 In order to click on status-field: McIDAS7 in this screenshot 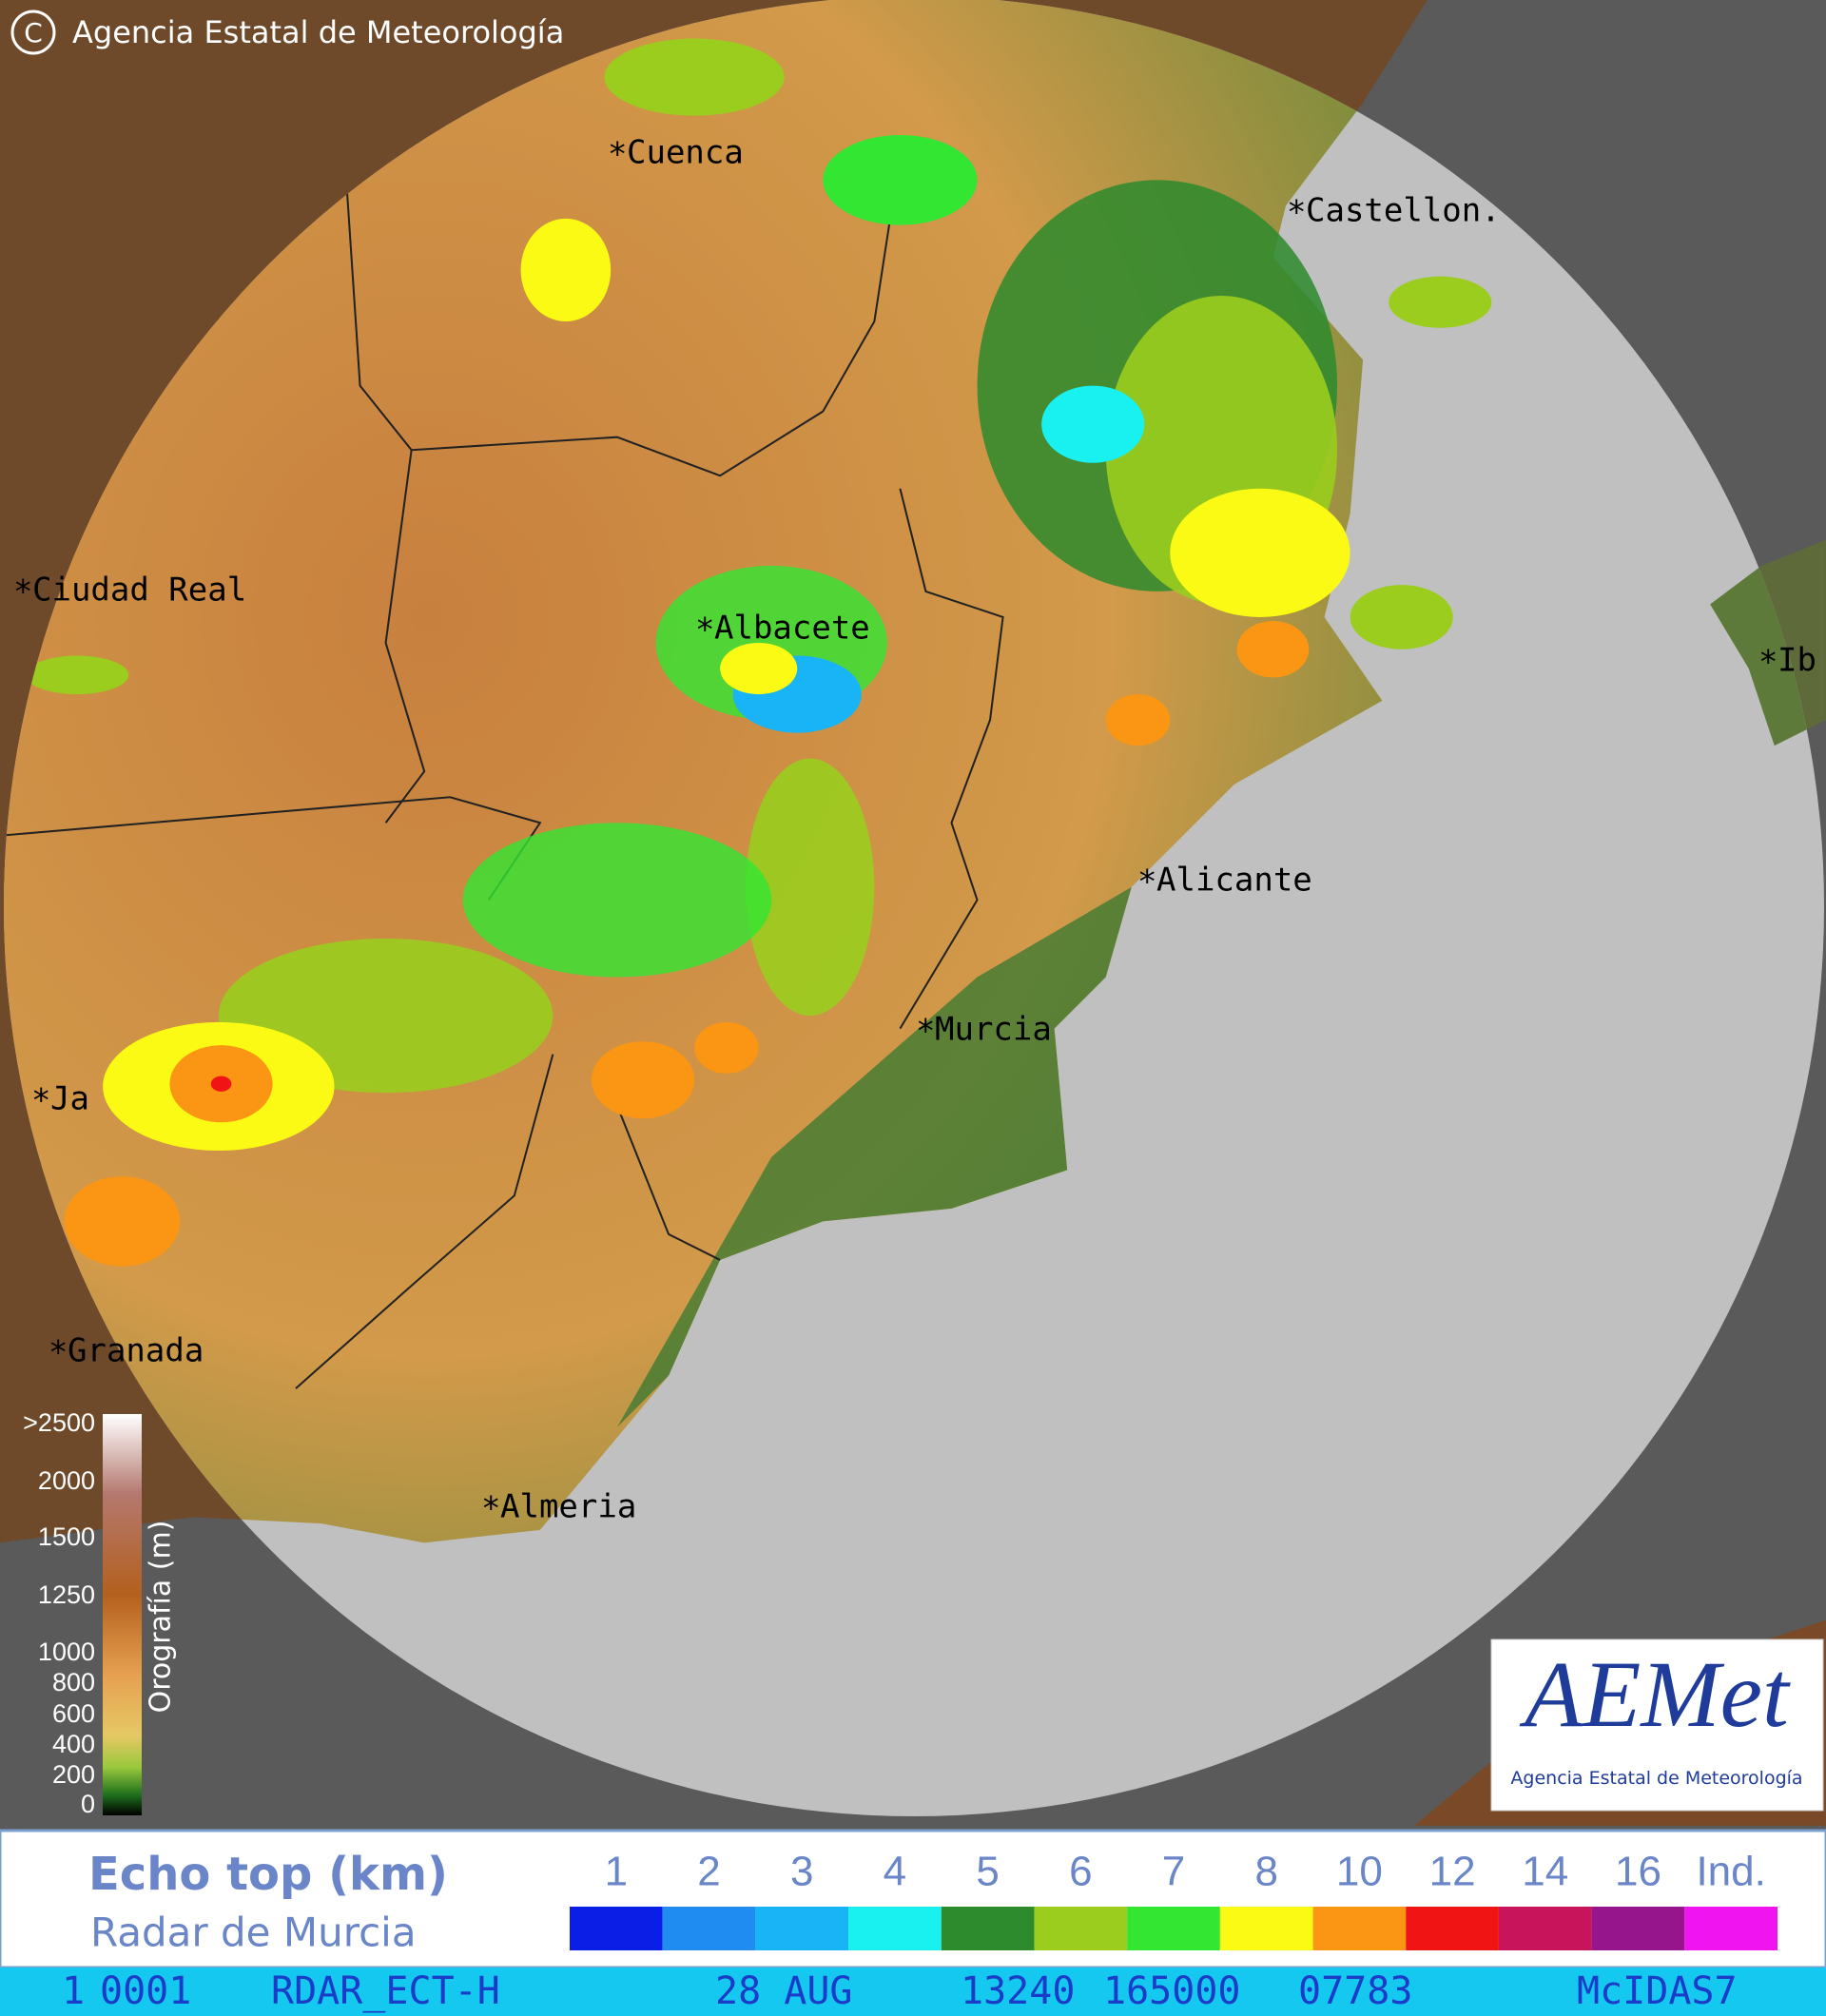, I will do `click(1657, 1991)`.